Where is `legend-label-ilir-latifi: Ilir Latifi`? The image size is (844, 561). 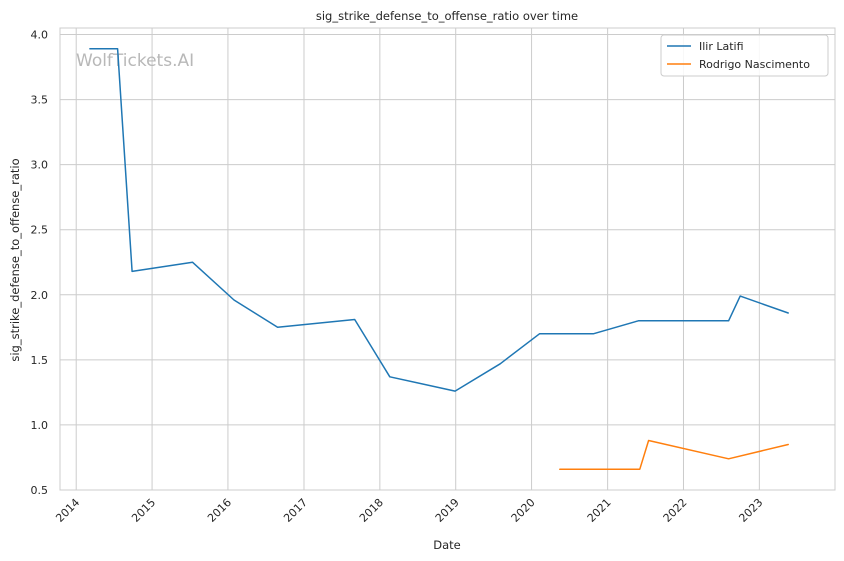 legend-label-ilir-latifi: Ilir Latifi is located at coordinates (721, 46).